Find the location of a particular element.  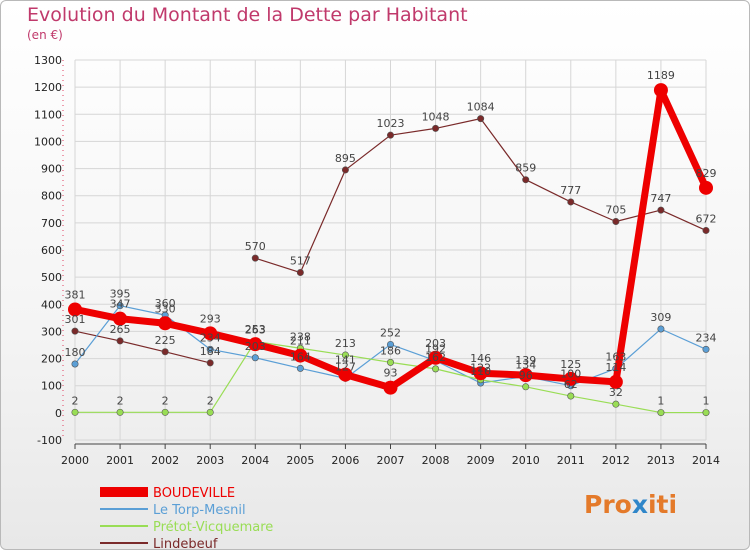

data-label-boudeville: 139 is located at coordinates (525, 360).